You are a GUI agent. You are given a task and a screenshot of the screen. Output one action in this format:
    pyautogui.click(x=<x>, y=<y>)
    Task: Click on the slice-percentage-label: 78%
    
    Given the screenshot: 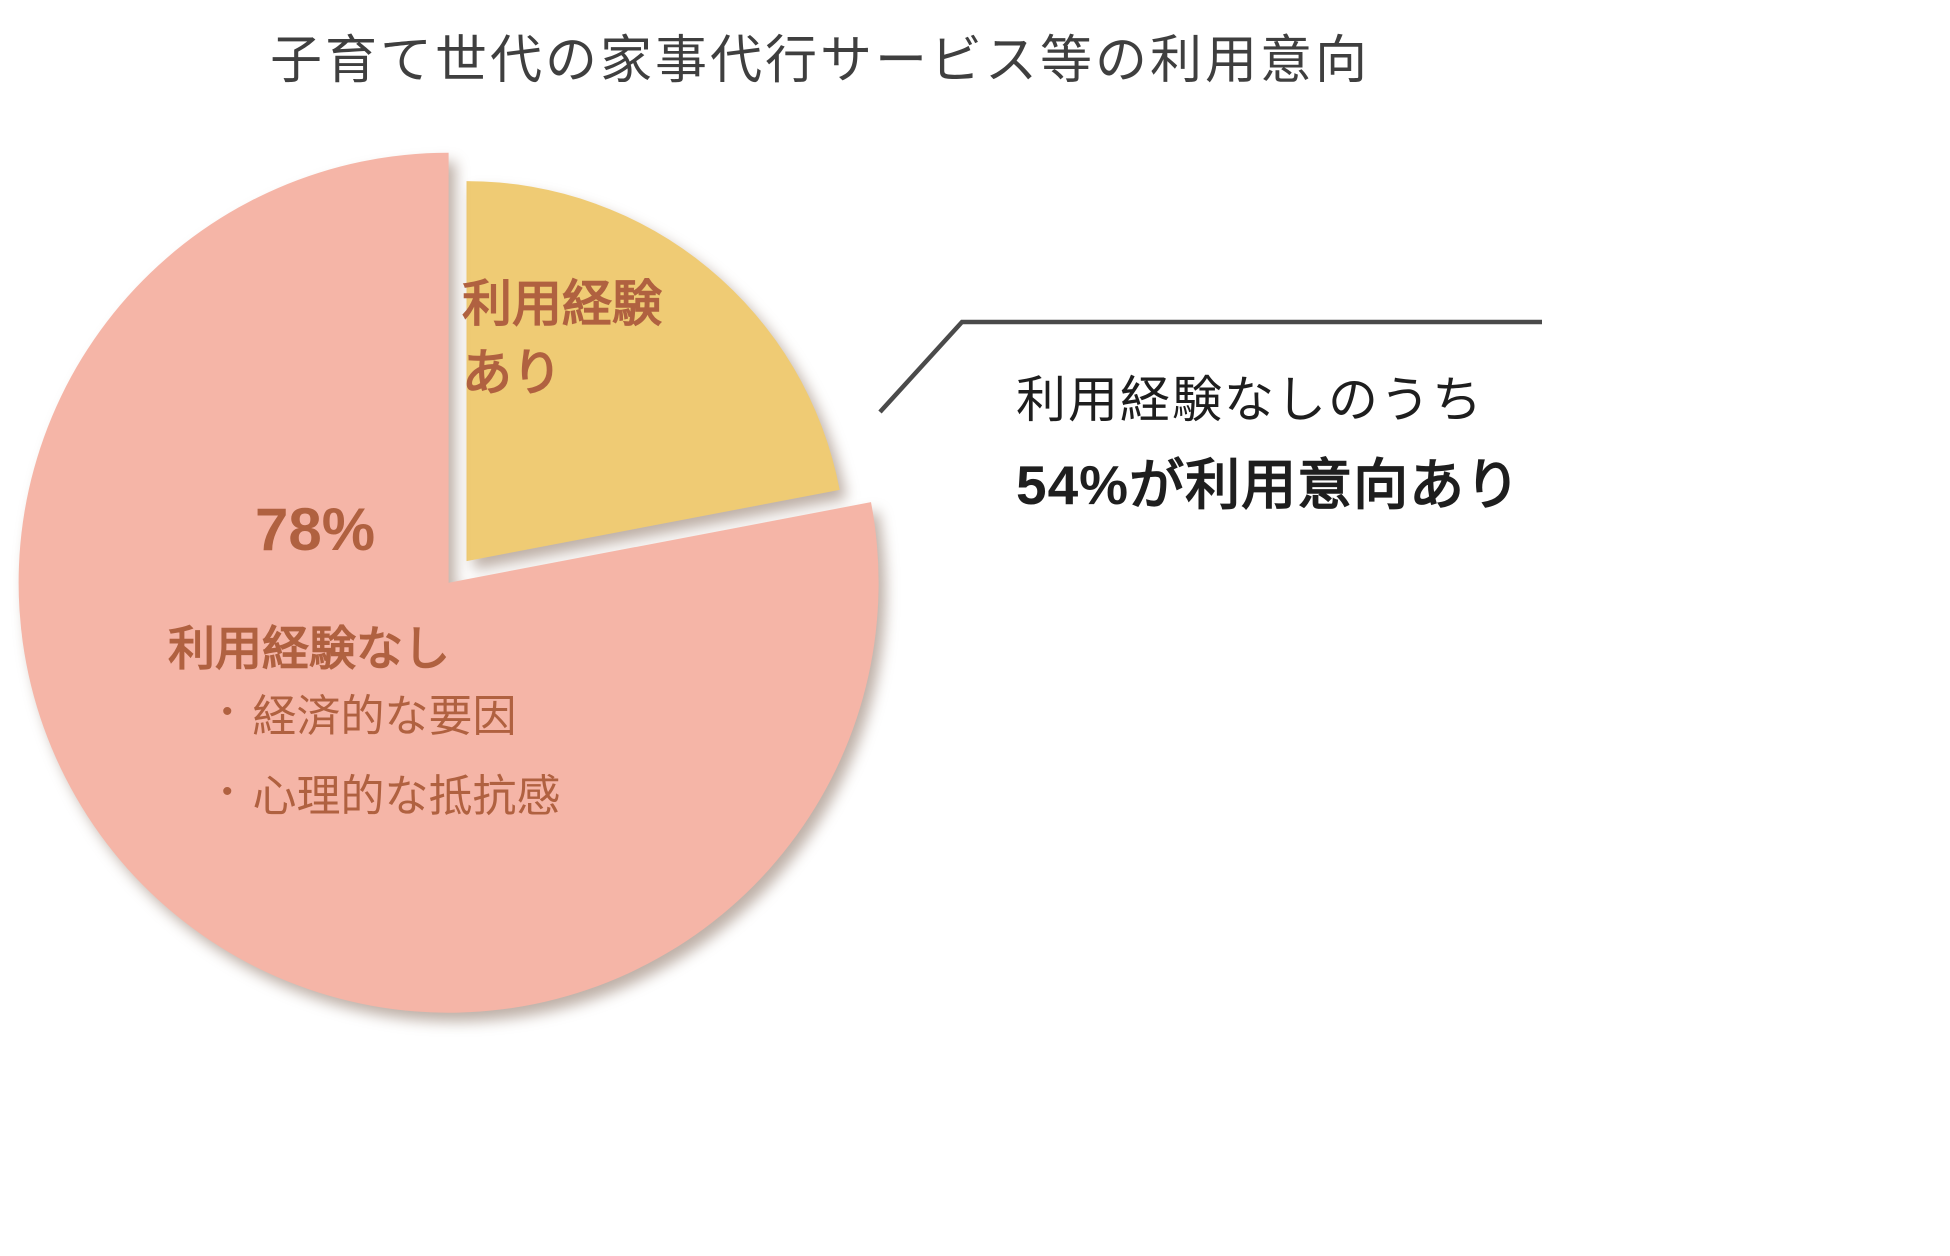 What is the action you would take?
    pyautogui.click(x=315, y=529)
    